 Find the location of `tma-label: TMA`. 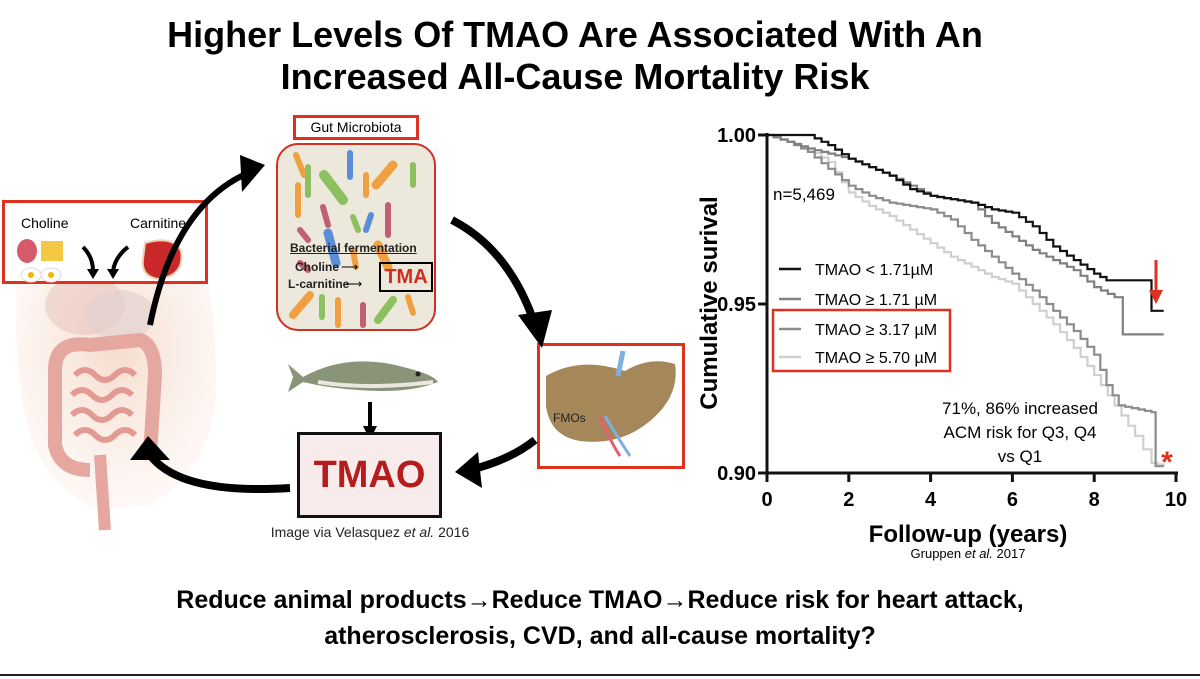

tma-label: TMA is located at coordinates (406, 277).